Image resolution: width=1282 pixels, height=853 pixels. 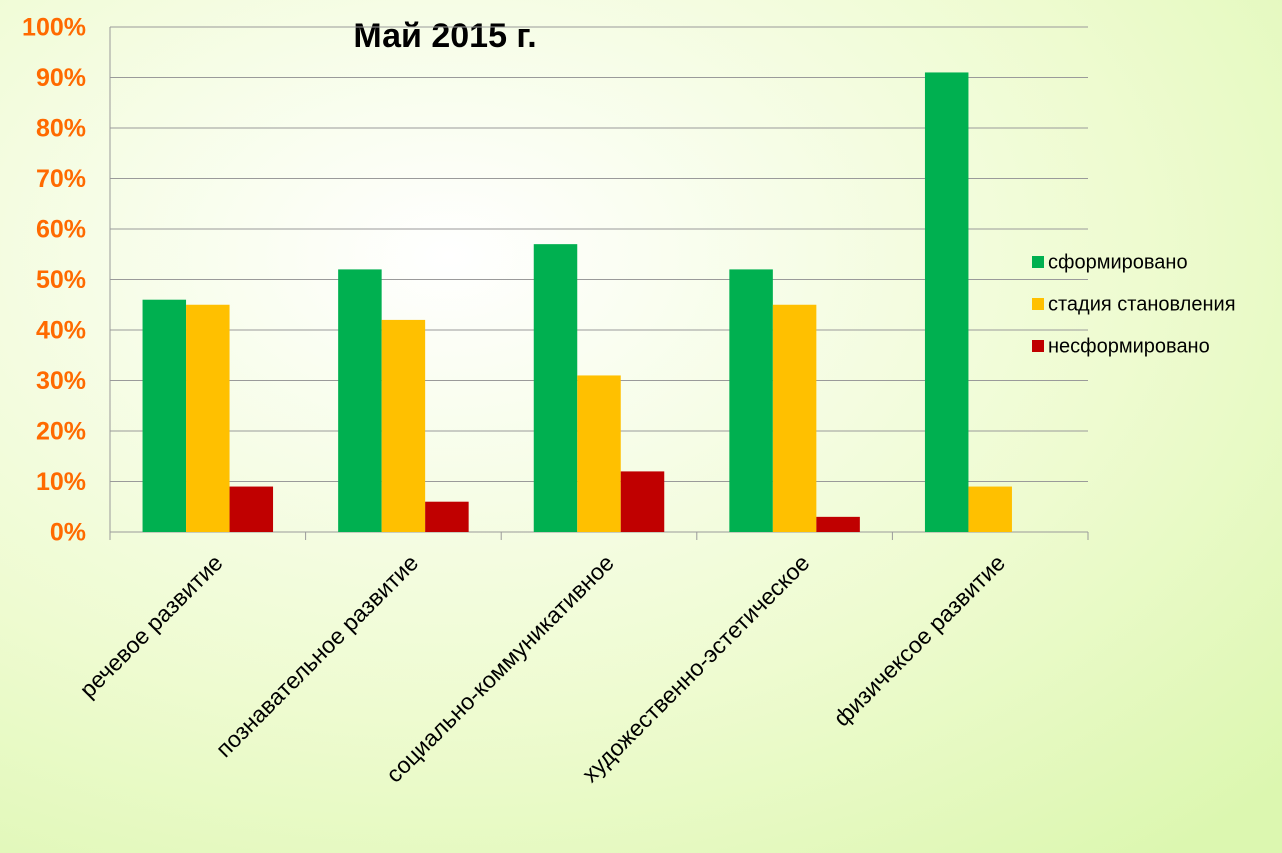 What do you see at coordinates (1118, 262) in the screenshot?
I see `legend-label: сформировано` at bounding box center [1118, 262].